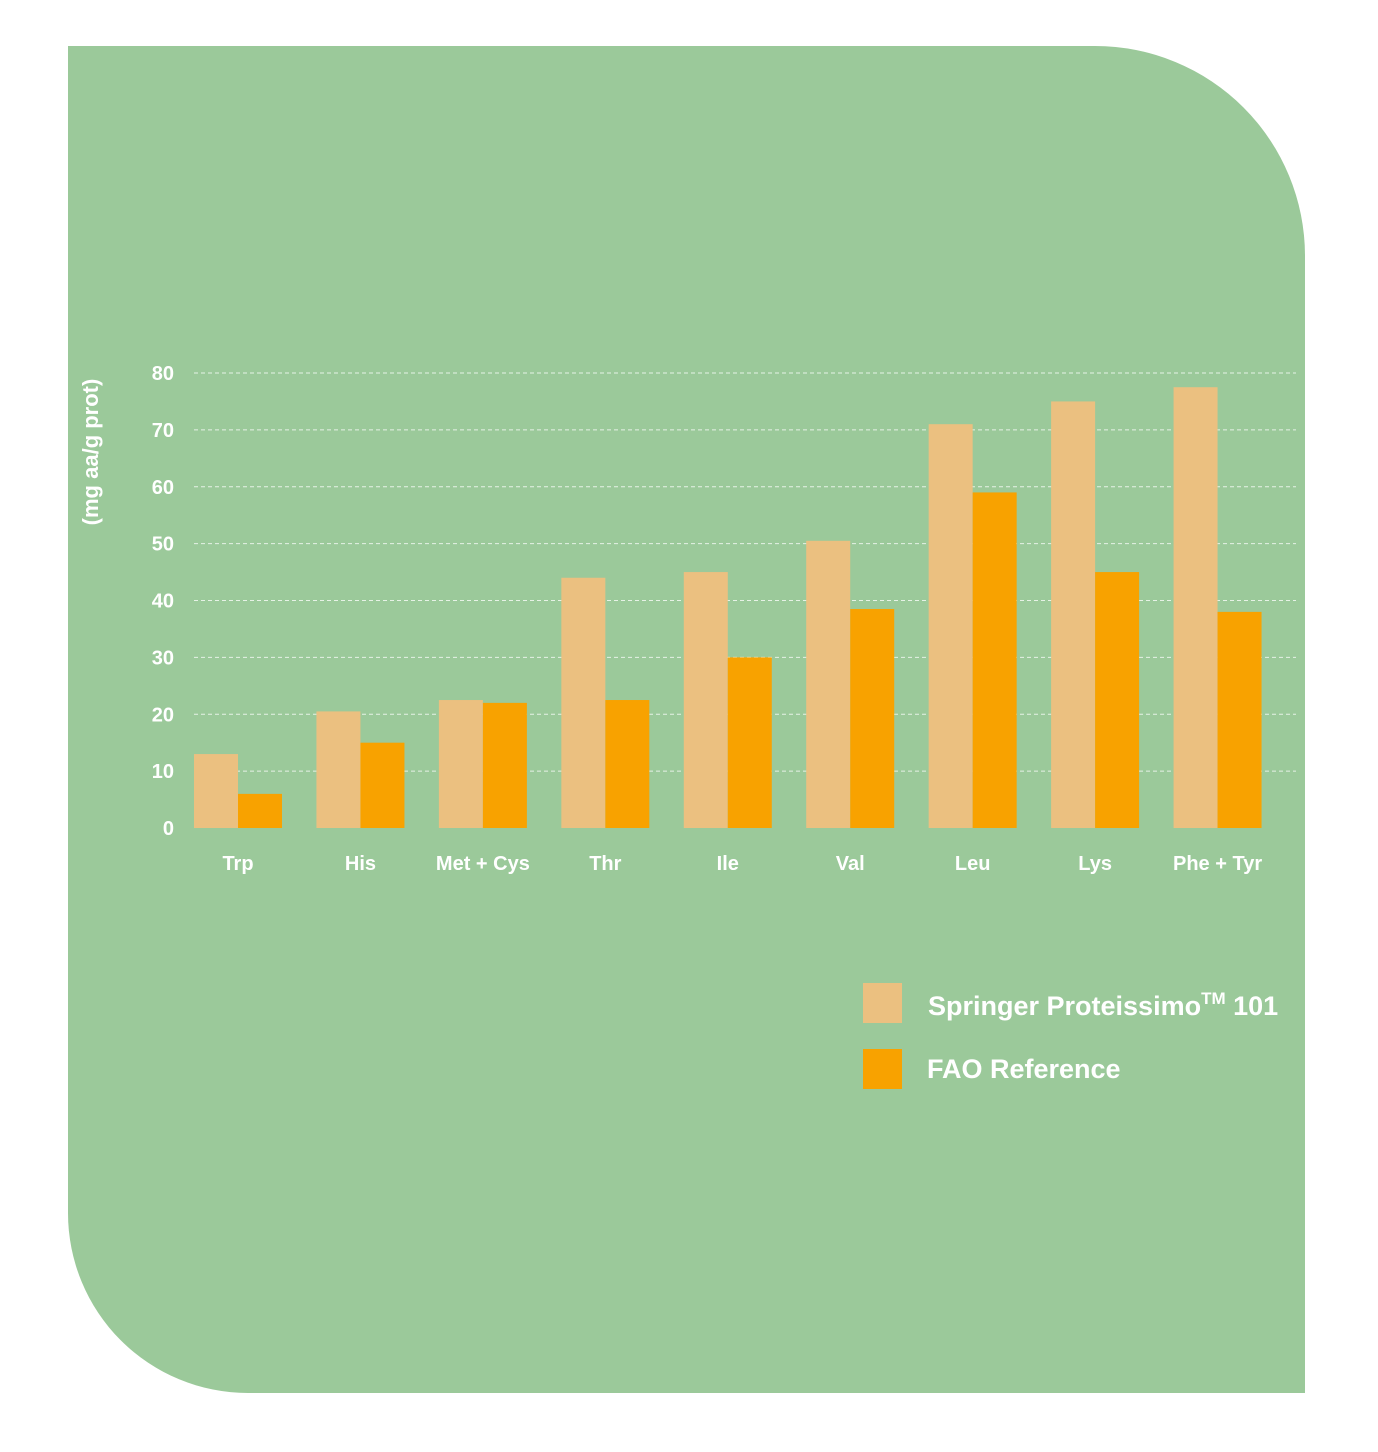  I want to click on y-axis-ticks: 0 10 20 30 40 50 60 70 80, so click(163, 601).